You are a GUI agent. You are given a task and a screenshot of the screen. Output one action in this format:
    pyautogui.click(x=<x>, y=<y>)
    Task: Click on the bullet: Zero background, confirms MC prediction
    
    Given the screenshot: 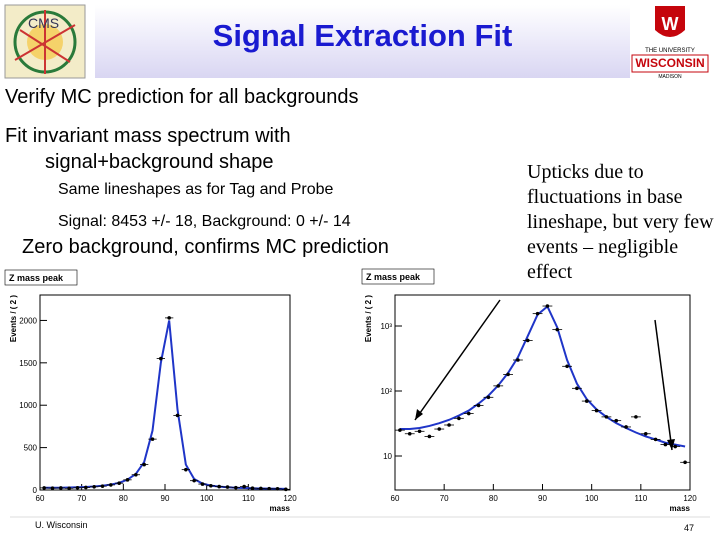 What is the action you would take?
    pyautogui.click(x=205, y=247)
    